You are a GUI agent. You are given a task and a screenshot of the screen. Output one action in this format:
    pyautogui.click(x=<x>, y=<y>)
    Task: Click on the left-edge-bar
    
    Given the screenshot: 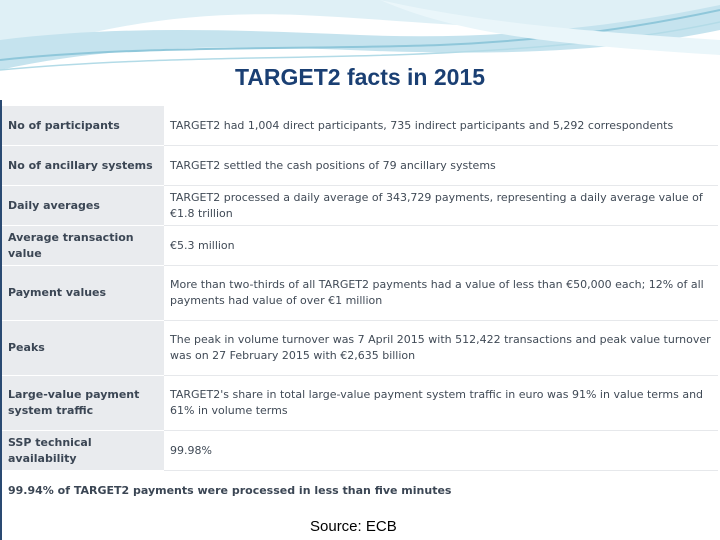 What is the action you would take?
    pyautogui.click(x=1, y=320)
    